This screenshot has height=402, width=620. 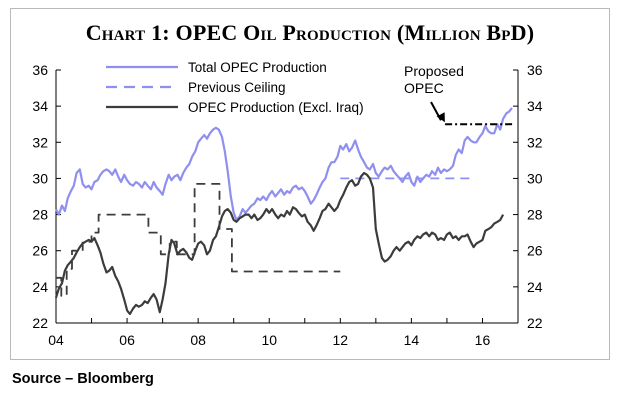 I want to click on y-tick-label-right: 36, so click(x=535, y=70).